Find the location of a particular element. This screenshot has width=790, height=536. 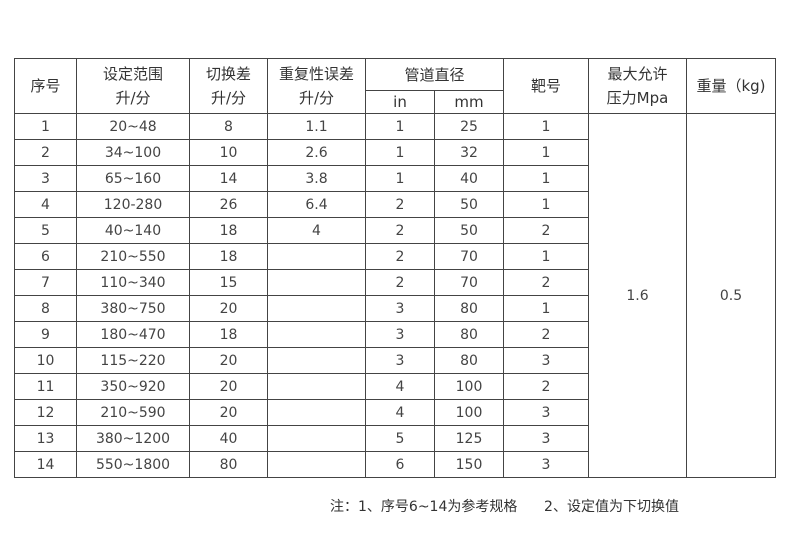

cell-switch-diff: 15 is located at coordinates (228, 282).